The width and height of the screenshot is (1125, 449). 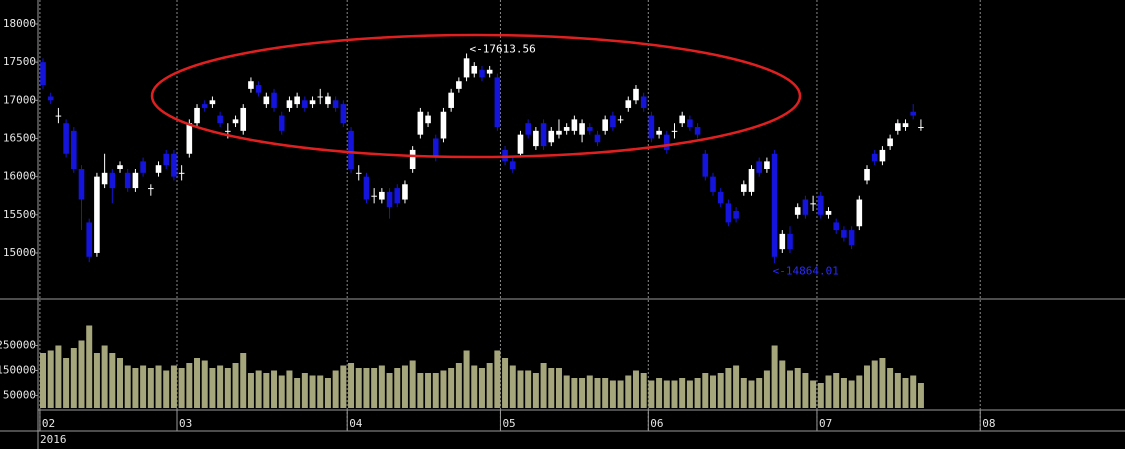 I want to click on x-tick-label: 08, so click(x=988, y=423).